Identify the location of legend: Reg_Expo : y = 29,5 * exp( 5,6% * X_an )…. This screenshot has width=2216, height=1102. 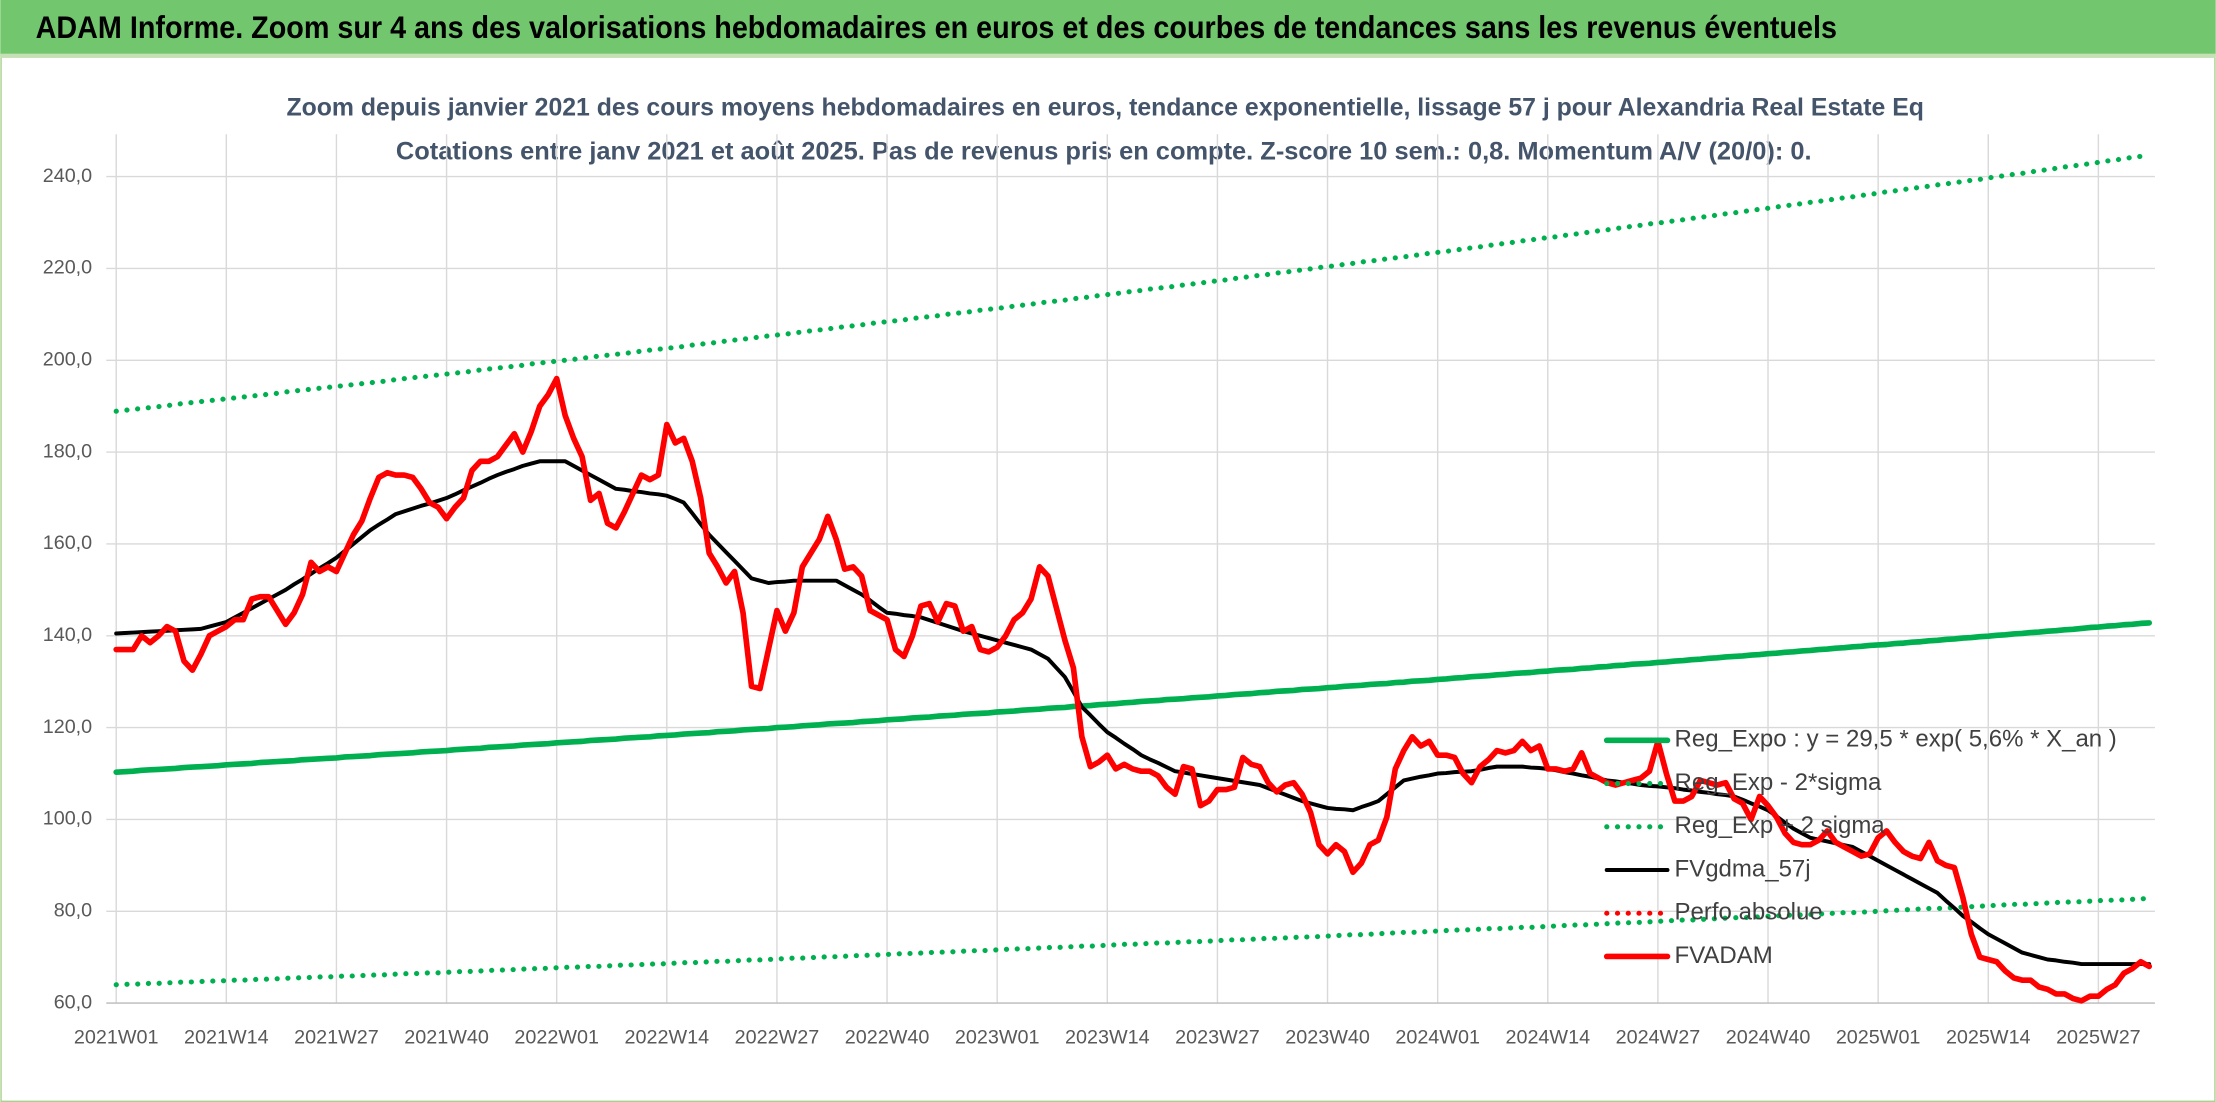
(1860, 847).